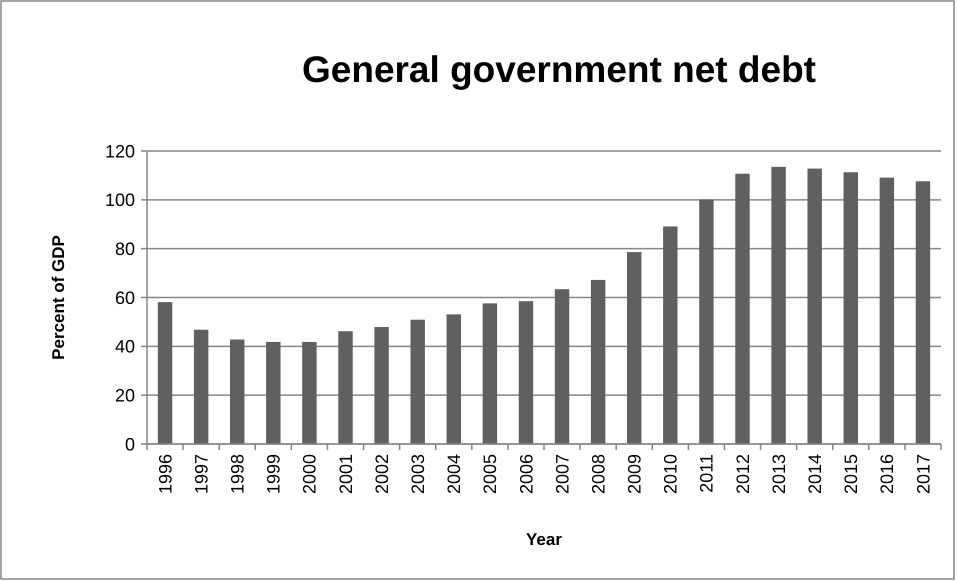 This screenshot has height=581, width=957. What do you see at coordinates (634, 474) in the screenshot?
I see `x-tick-label: 2009` at bounding box center [634, 474].